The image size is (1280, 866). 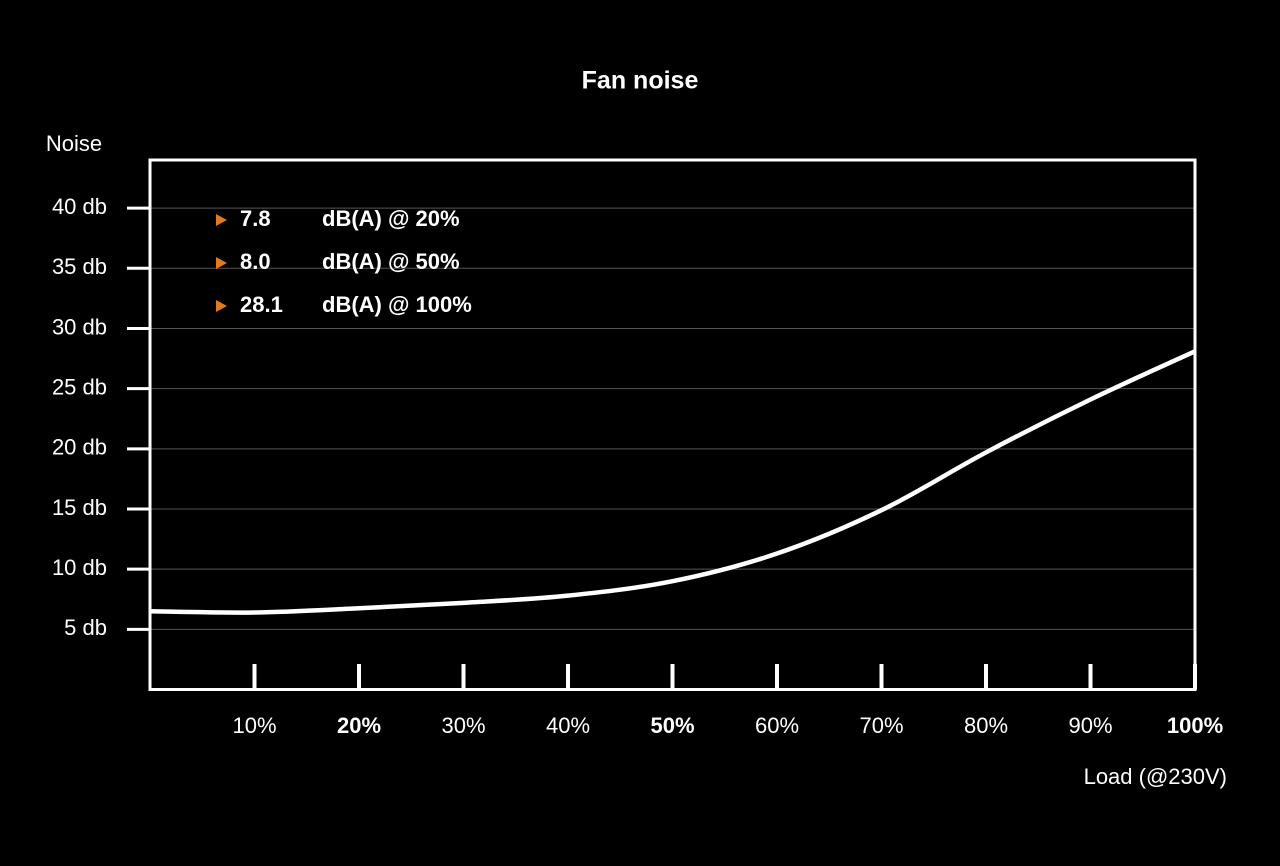 What do you see at coordinates (568, 725) in the screenshot?
I see `x-tick-label: 40%` at bounding box center [568, 725].